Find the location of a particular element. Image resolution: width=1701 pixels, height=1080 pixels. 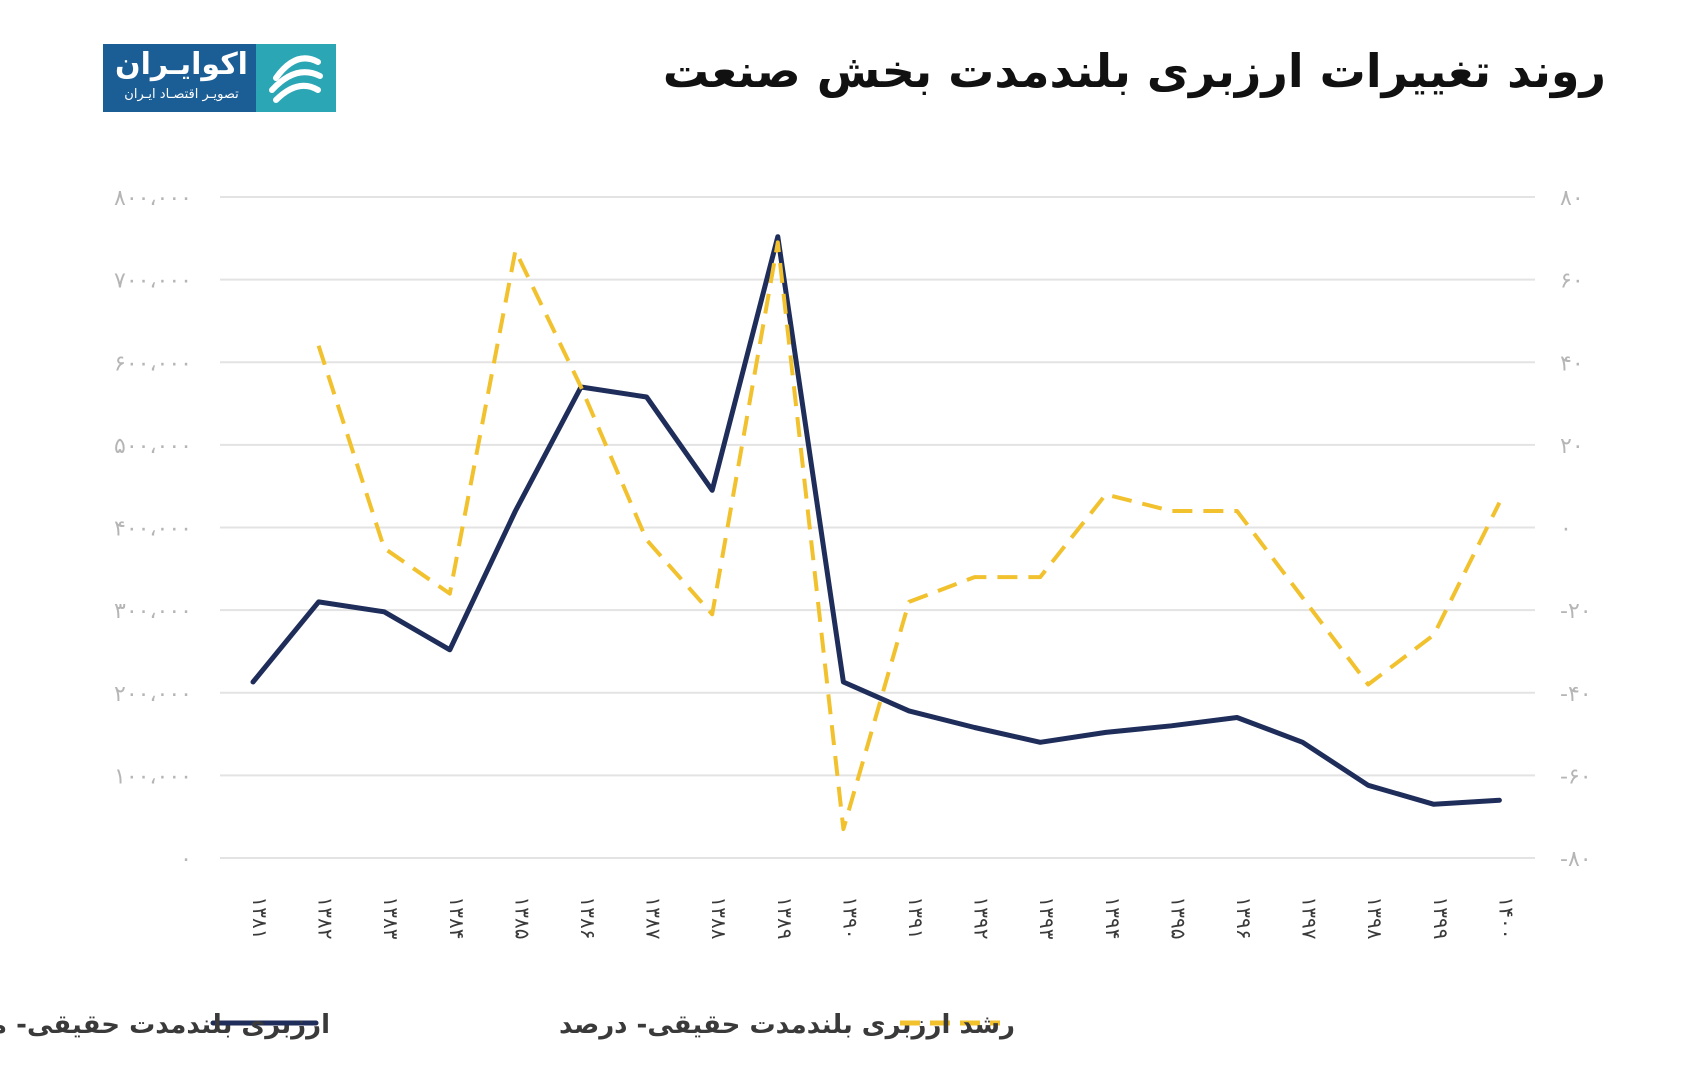

logo-emblem-icon is located at coordinates (296, 78).